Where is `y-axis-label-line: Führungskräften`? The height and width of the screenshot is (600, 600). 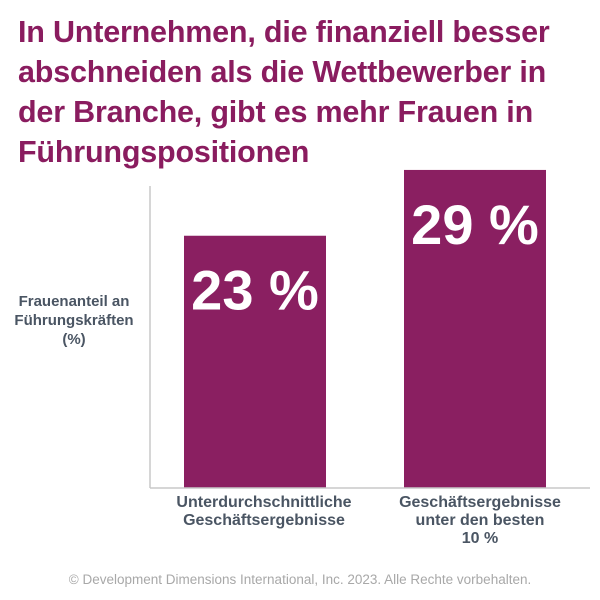 y-axis-label-line: Führungskräften is located at coordinates (74, 320).